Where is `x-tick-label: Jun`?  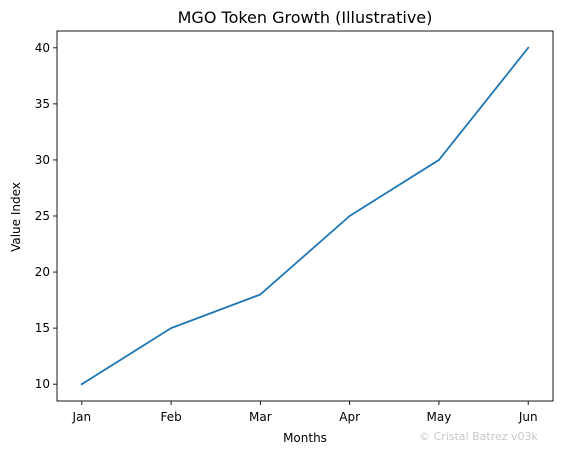
x-tick-label: Jun is located at coordinates (528, 417).